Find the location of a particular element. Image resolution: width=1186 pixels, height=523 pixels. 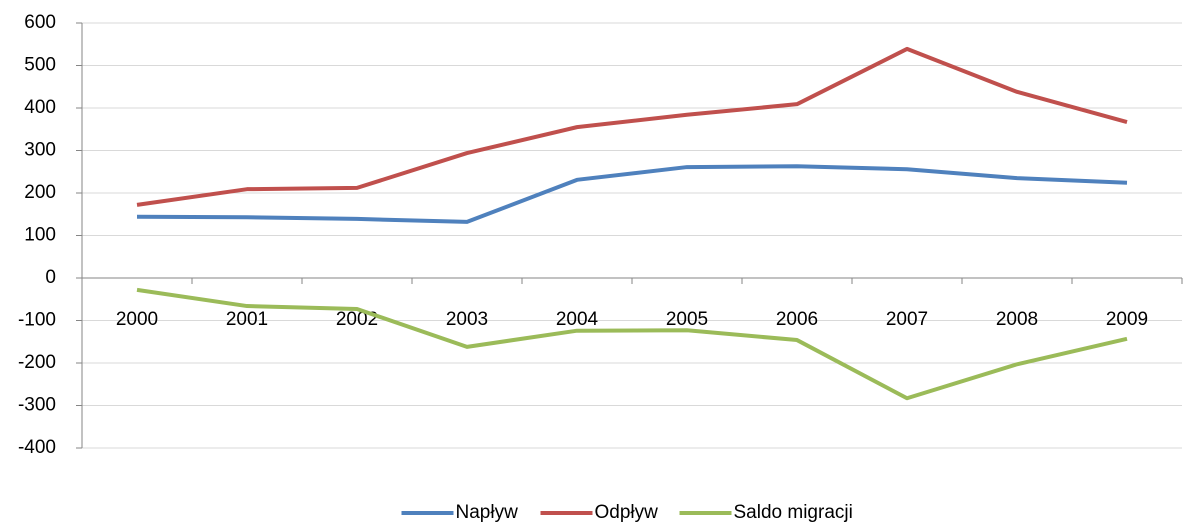

x-tick-label: 2001 is located at coordinates (247, 319).